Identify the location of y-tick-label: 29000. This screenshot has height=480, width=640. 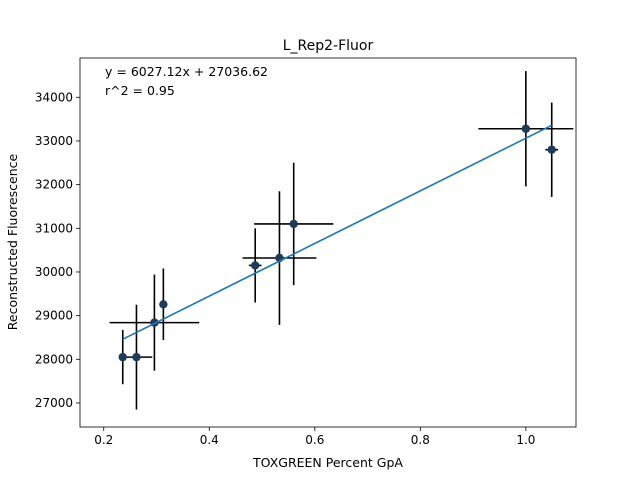
(54, 316).